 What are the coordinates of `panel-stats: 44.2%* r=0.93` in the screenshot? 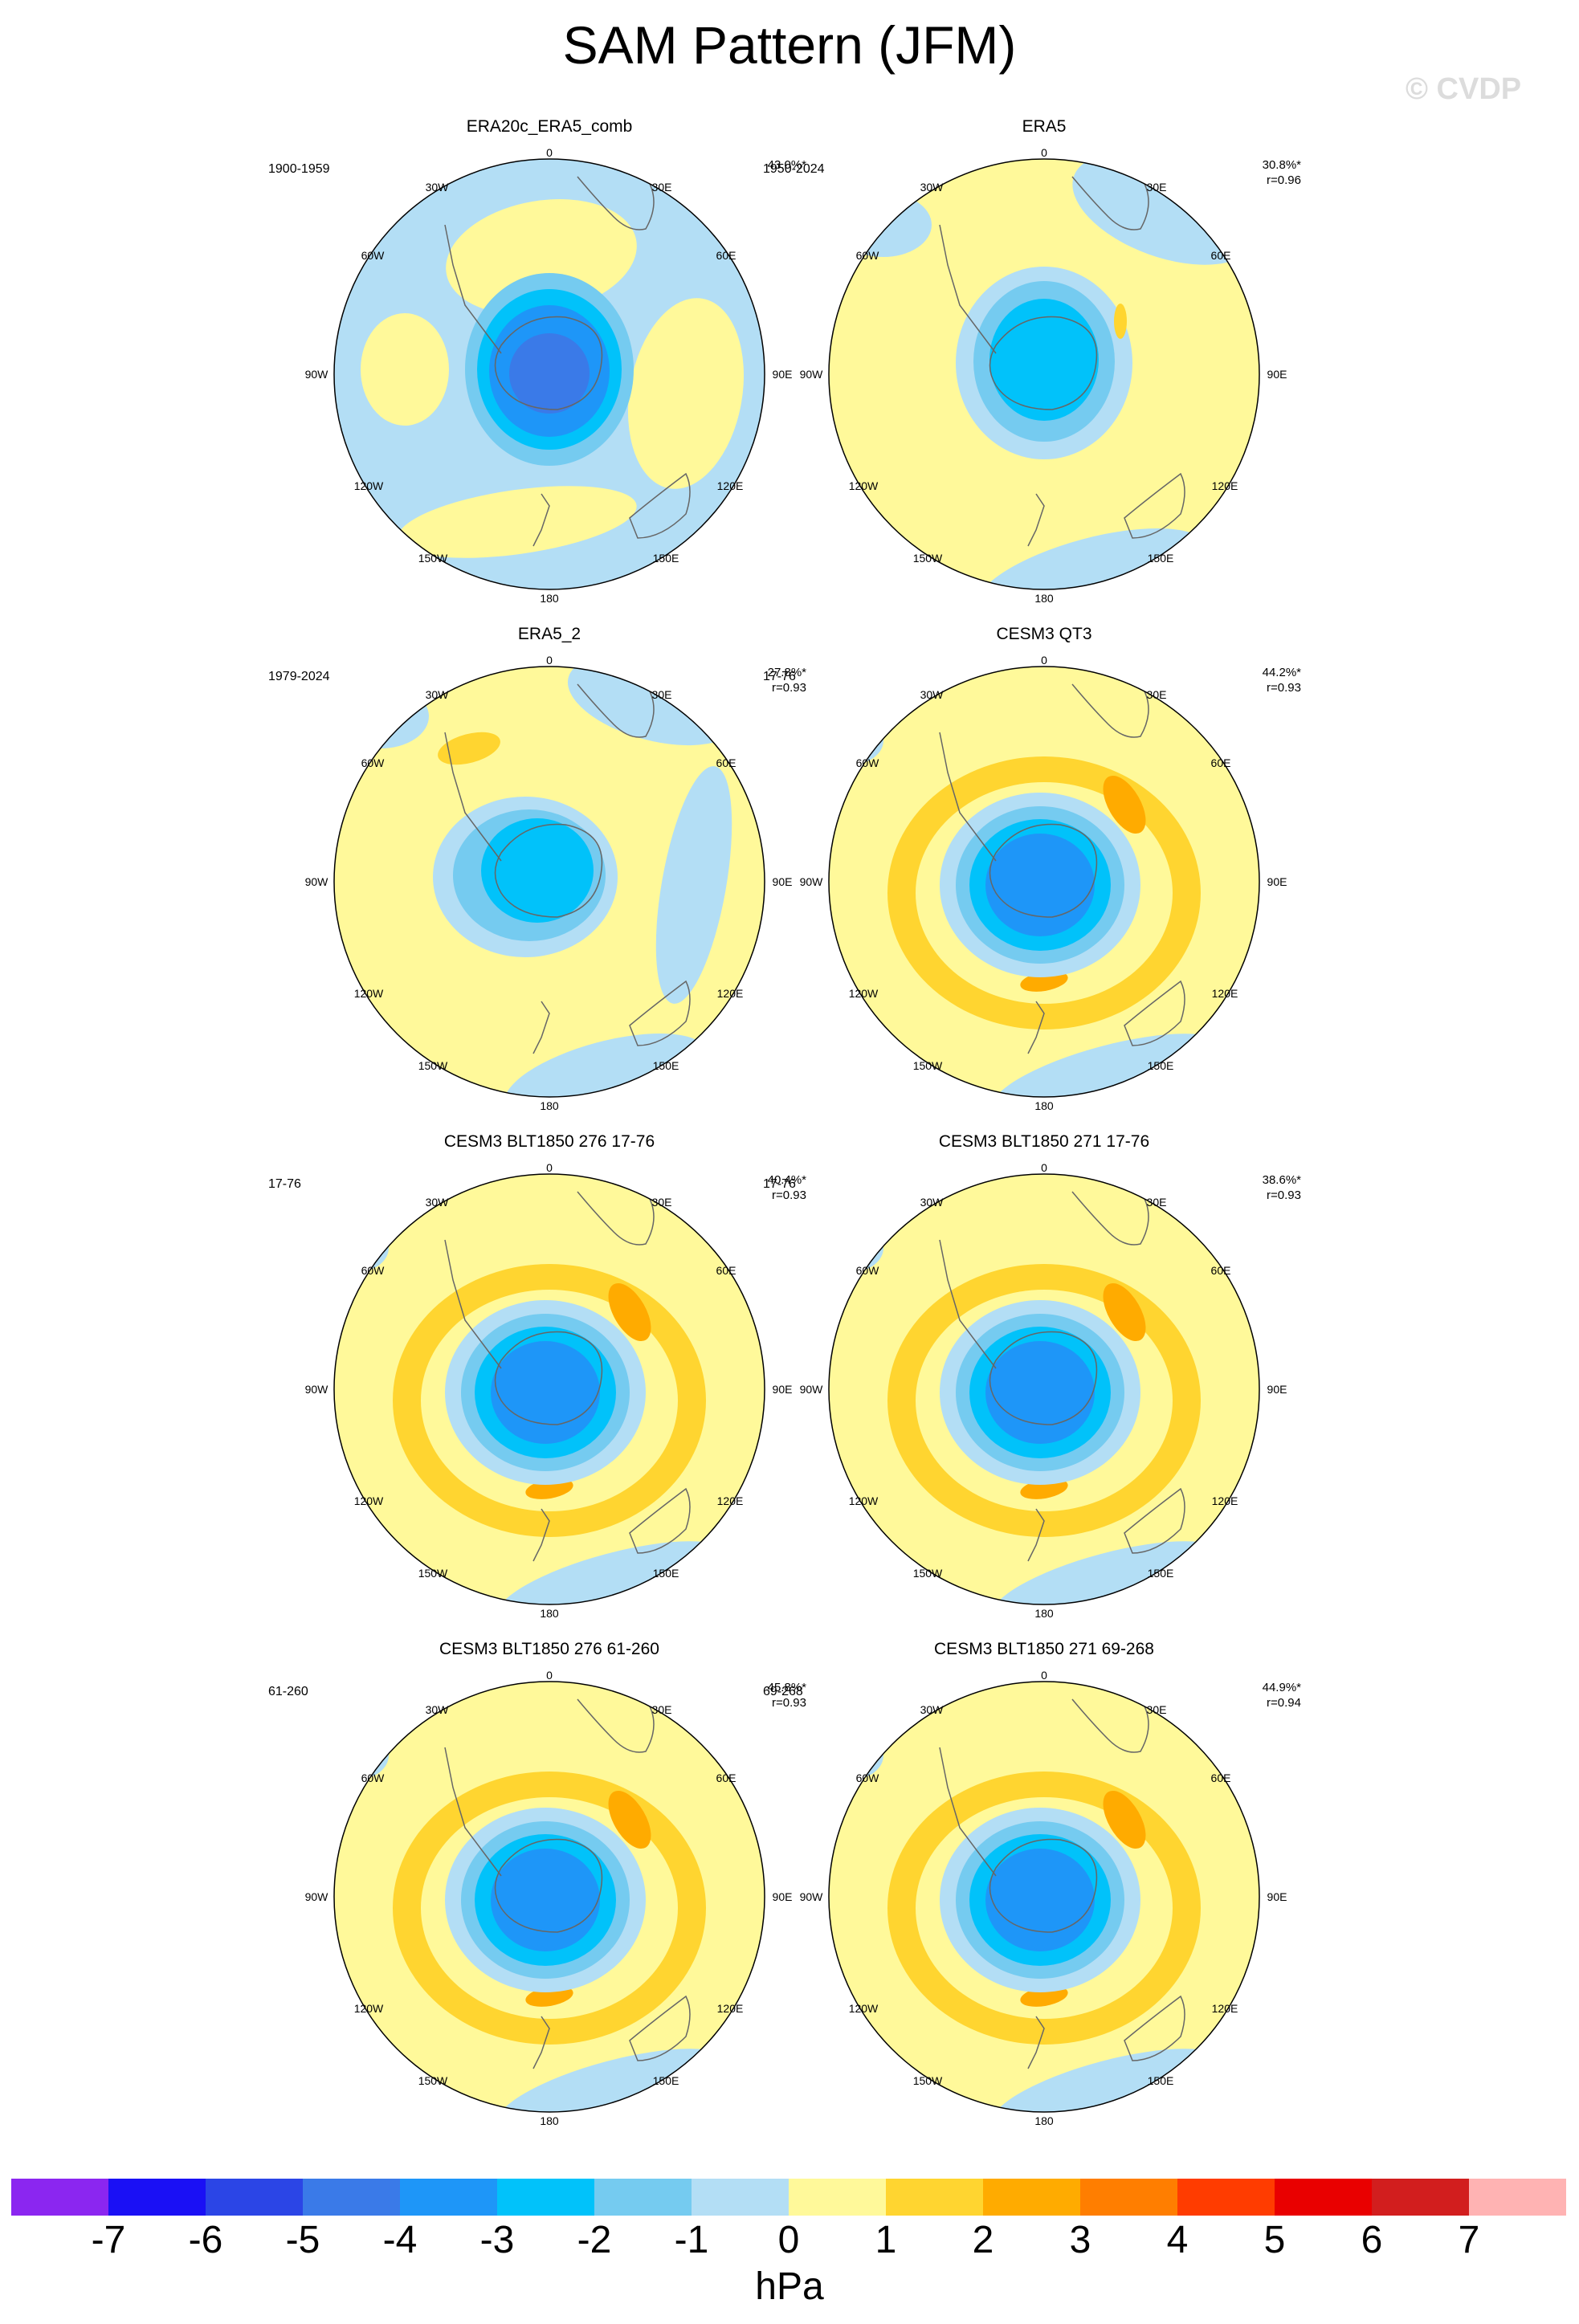 It's located at (1281, 681).